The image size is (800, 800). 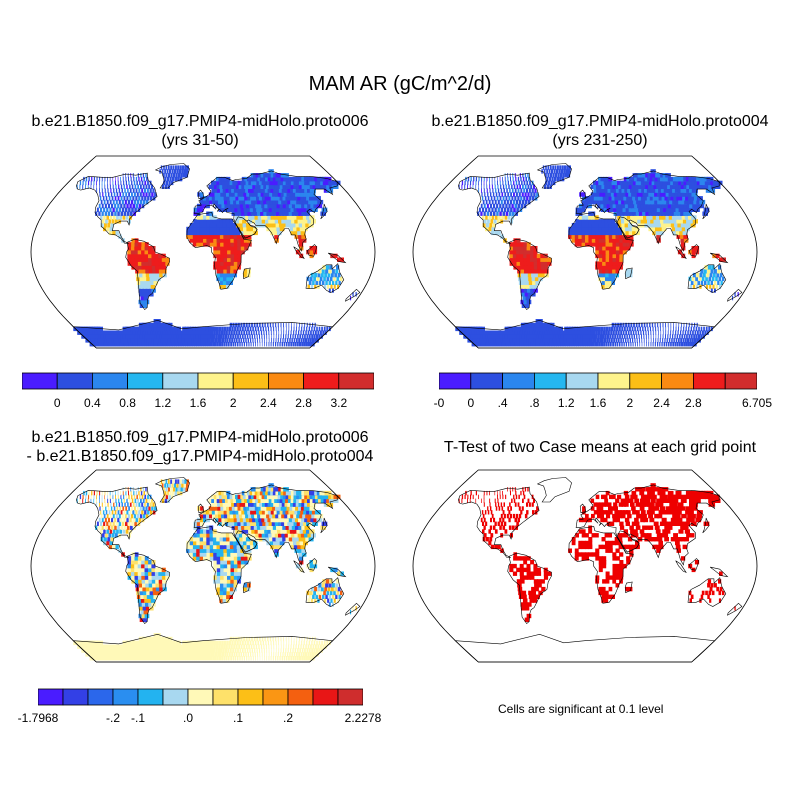 What do you see at coordinates (585, 252) in the screenshot?
I see `case2-map-outline` at bounding box center [585, 252].